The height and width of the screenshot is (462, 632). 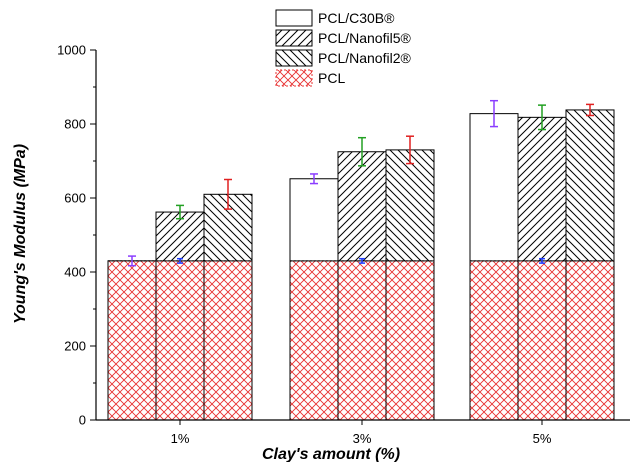 What do you see at coordinates (75, 198) in the screenshot?
I see `y-tick-label: 600` at bounding box center [75, 198].